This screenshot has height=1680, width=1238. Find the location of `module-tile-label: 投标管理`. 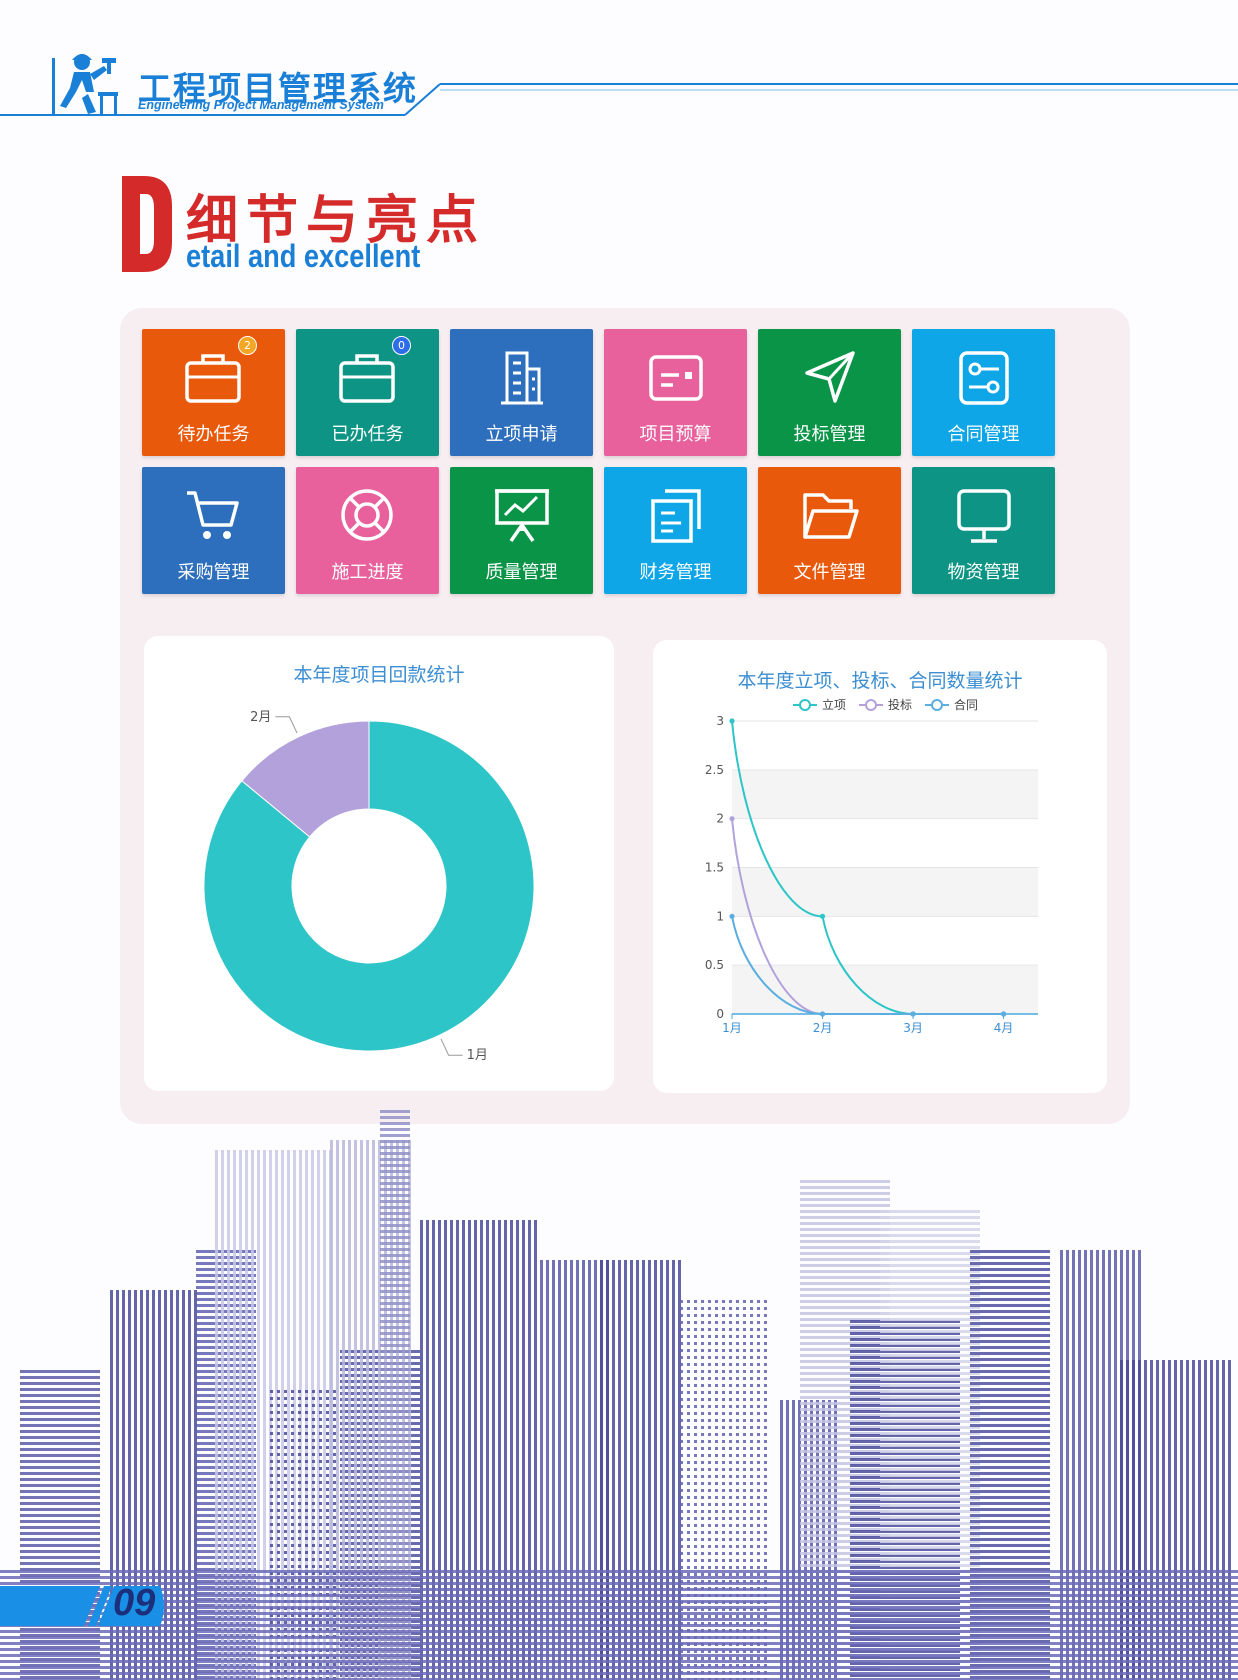

module-tile-label: 投标管理 is located at coordinates (829, 434).